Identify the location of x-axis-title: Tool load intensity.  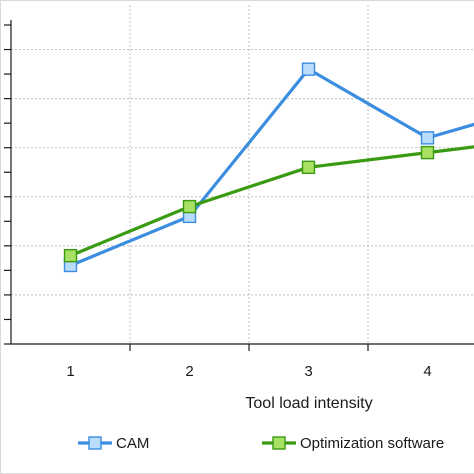
(308, 403).